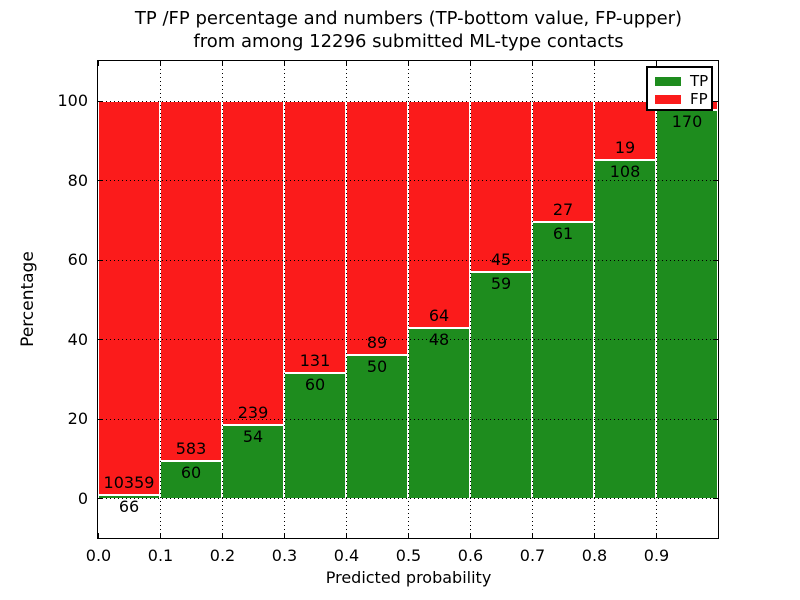 The height and width of the screenshot is (600, 800). Describe the element at coordinates (315, 385) in the screenshot. I see `tp-count-label: 60` at that location.